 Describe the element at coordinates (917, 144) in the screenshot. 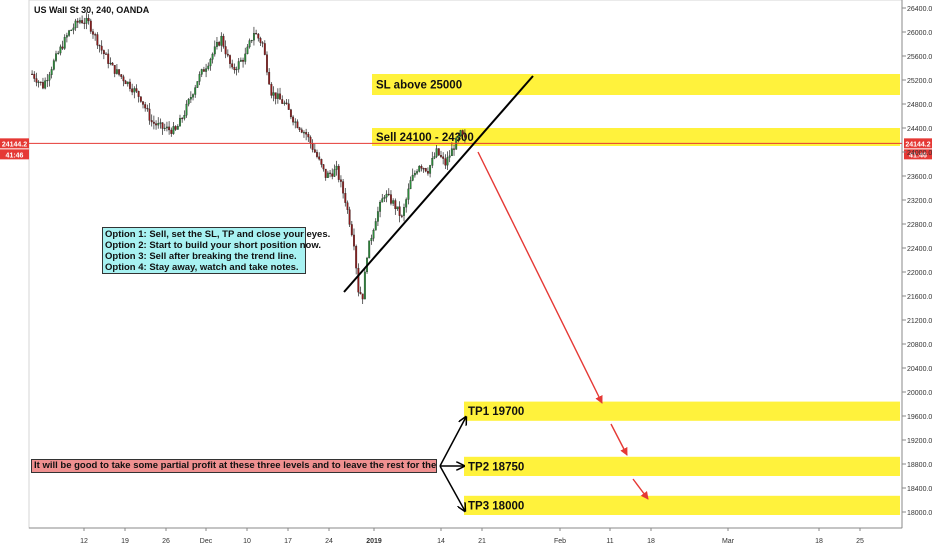

I see `price-badge-right: 24144.2` at that location.